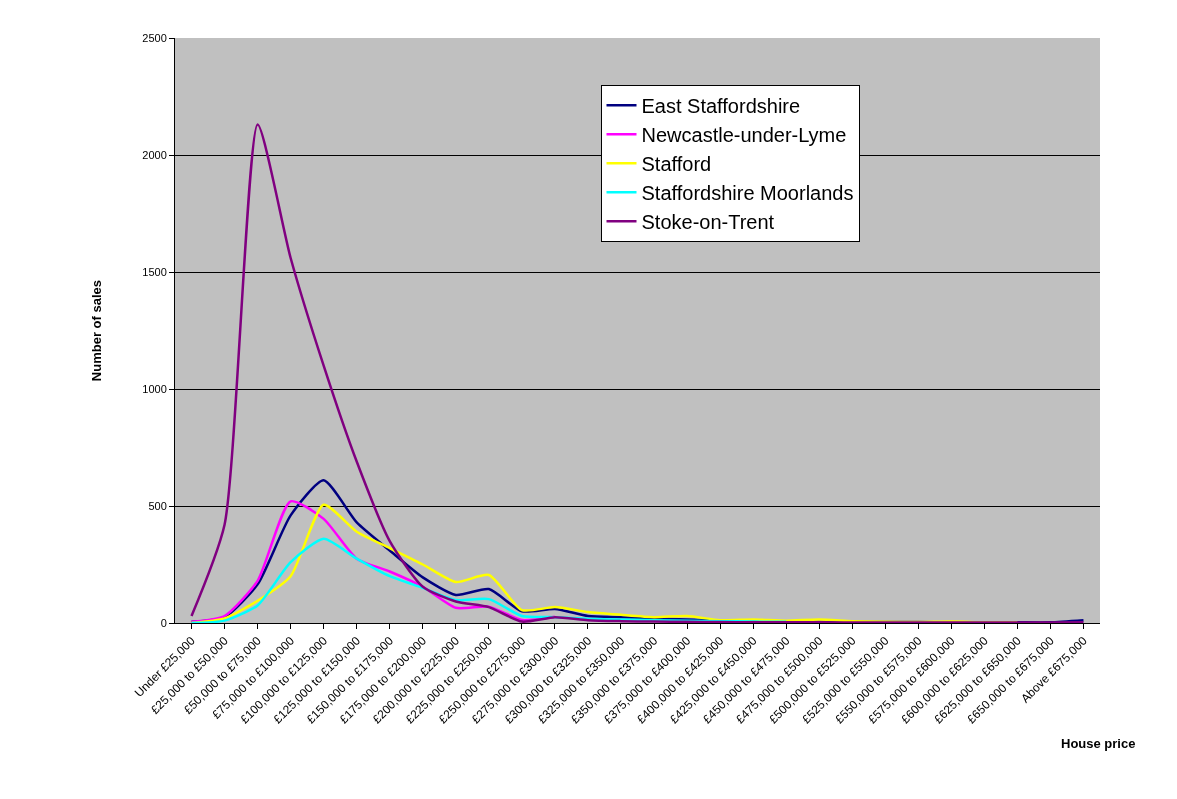  I want to click on legend-label: Stafford, so click(676, 164).